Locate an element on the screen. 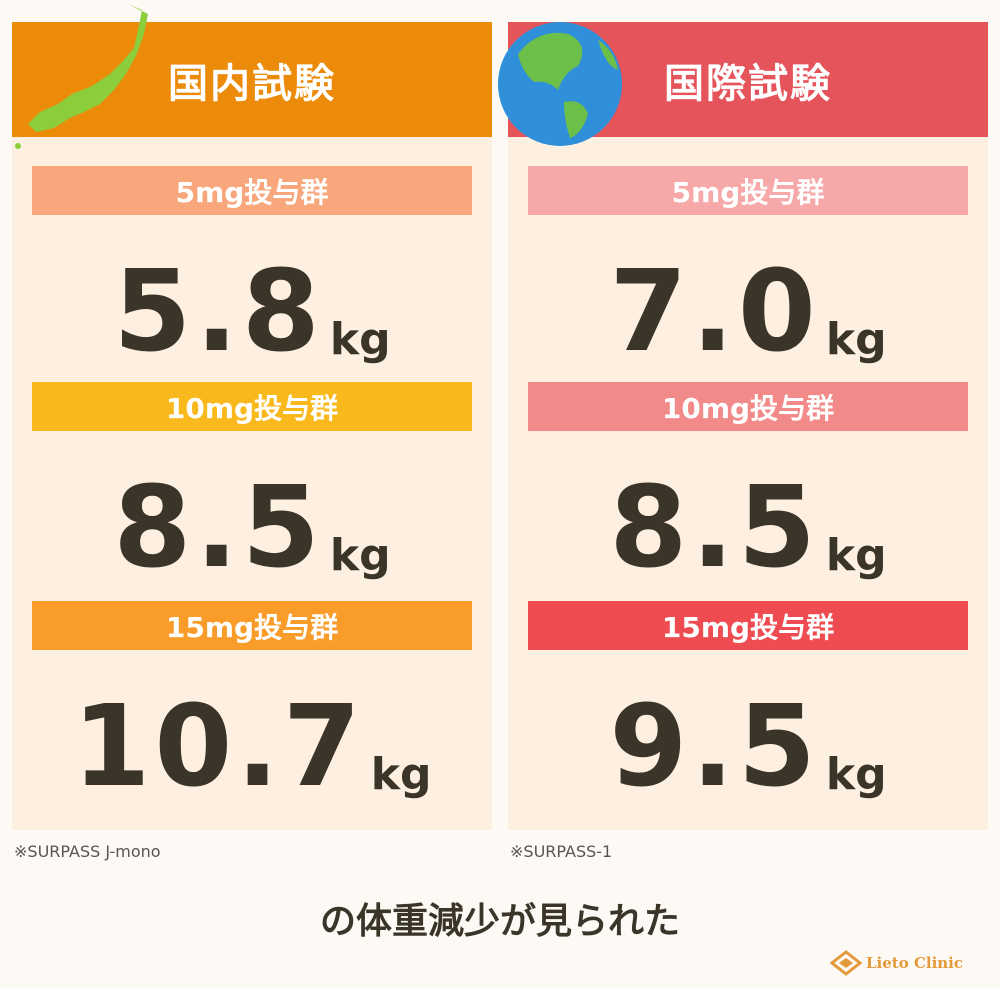  group-value: 10.7 kg is located at coordinates (252, 728).